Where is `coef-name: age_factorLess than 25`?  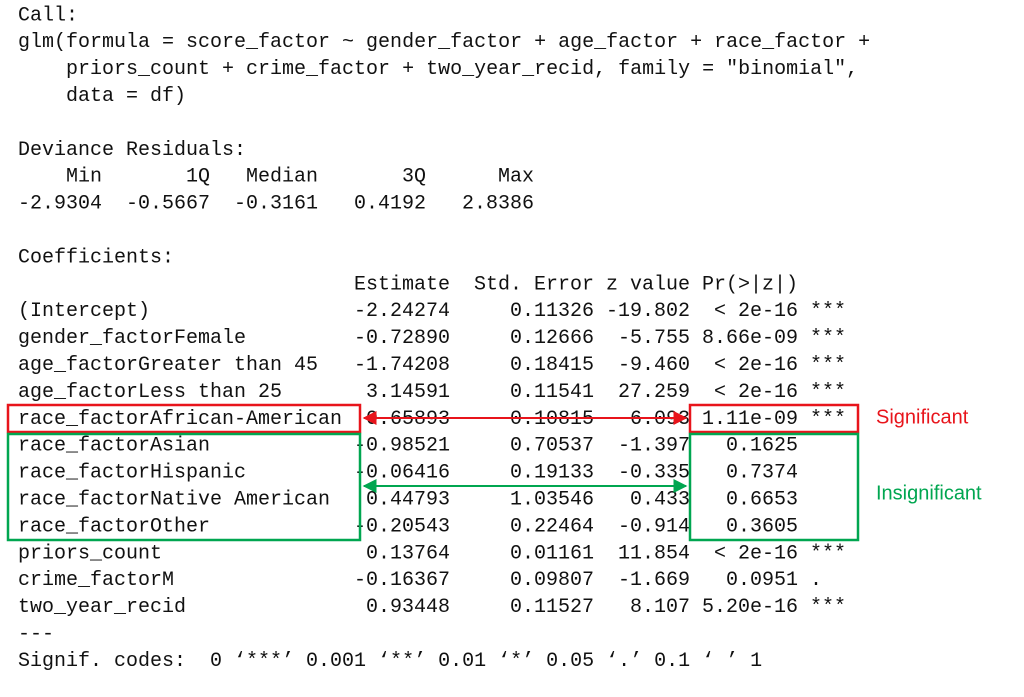 coef-name: age_factorLess than 25 is located at coordinates (150, 392).